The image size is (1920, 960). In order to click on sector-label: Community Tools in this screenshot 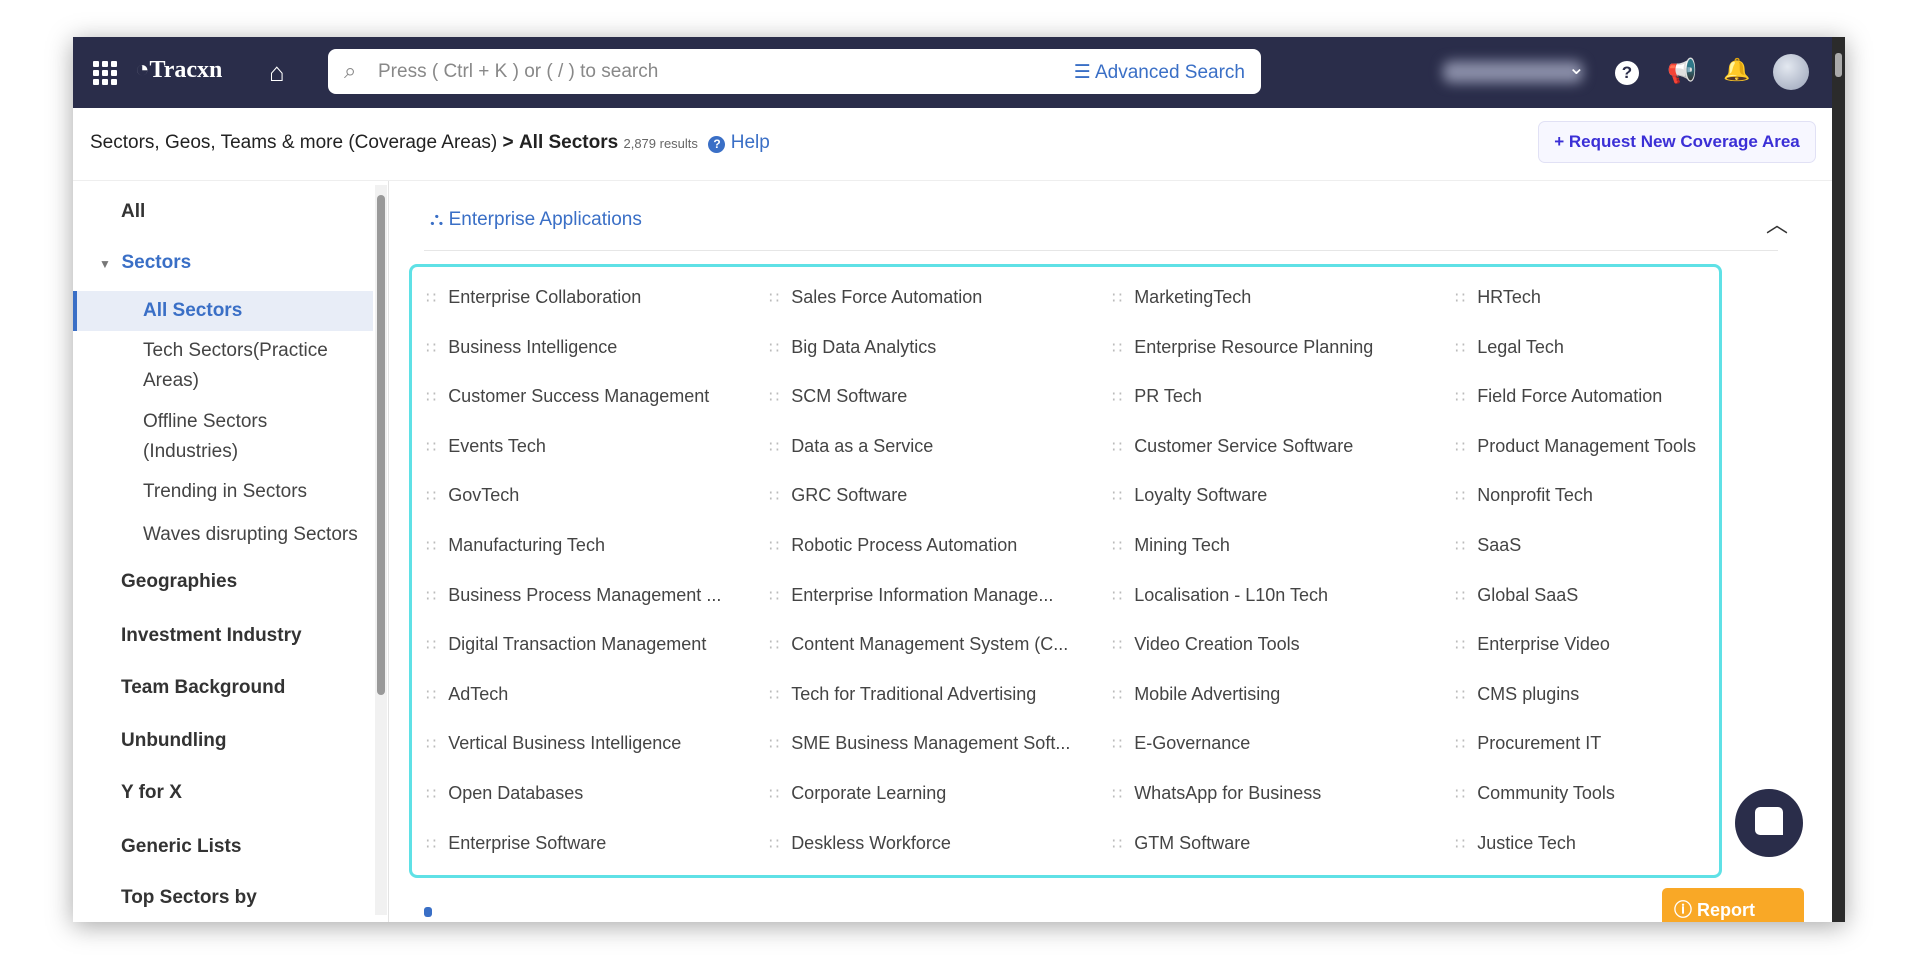, I will do `click(1546, 793)`.